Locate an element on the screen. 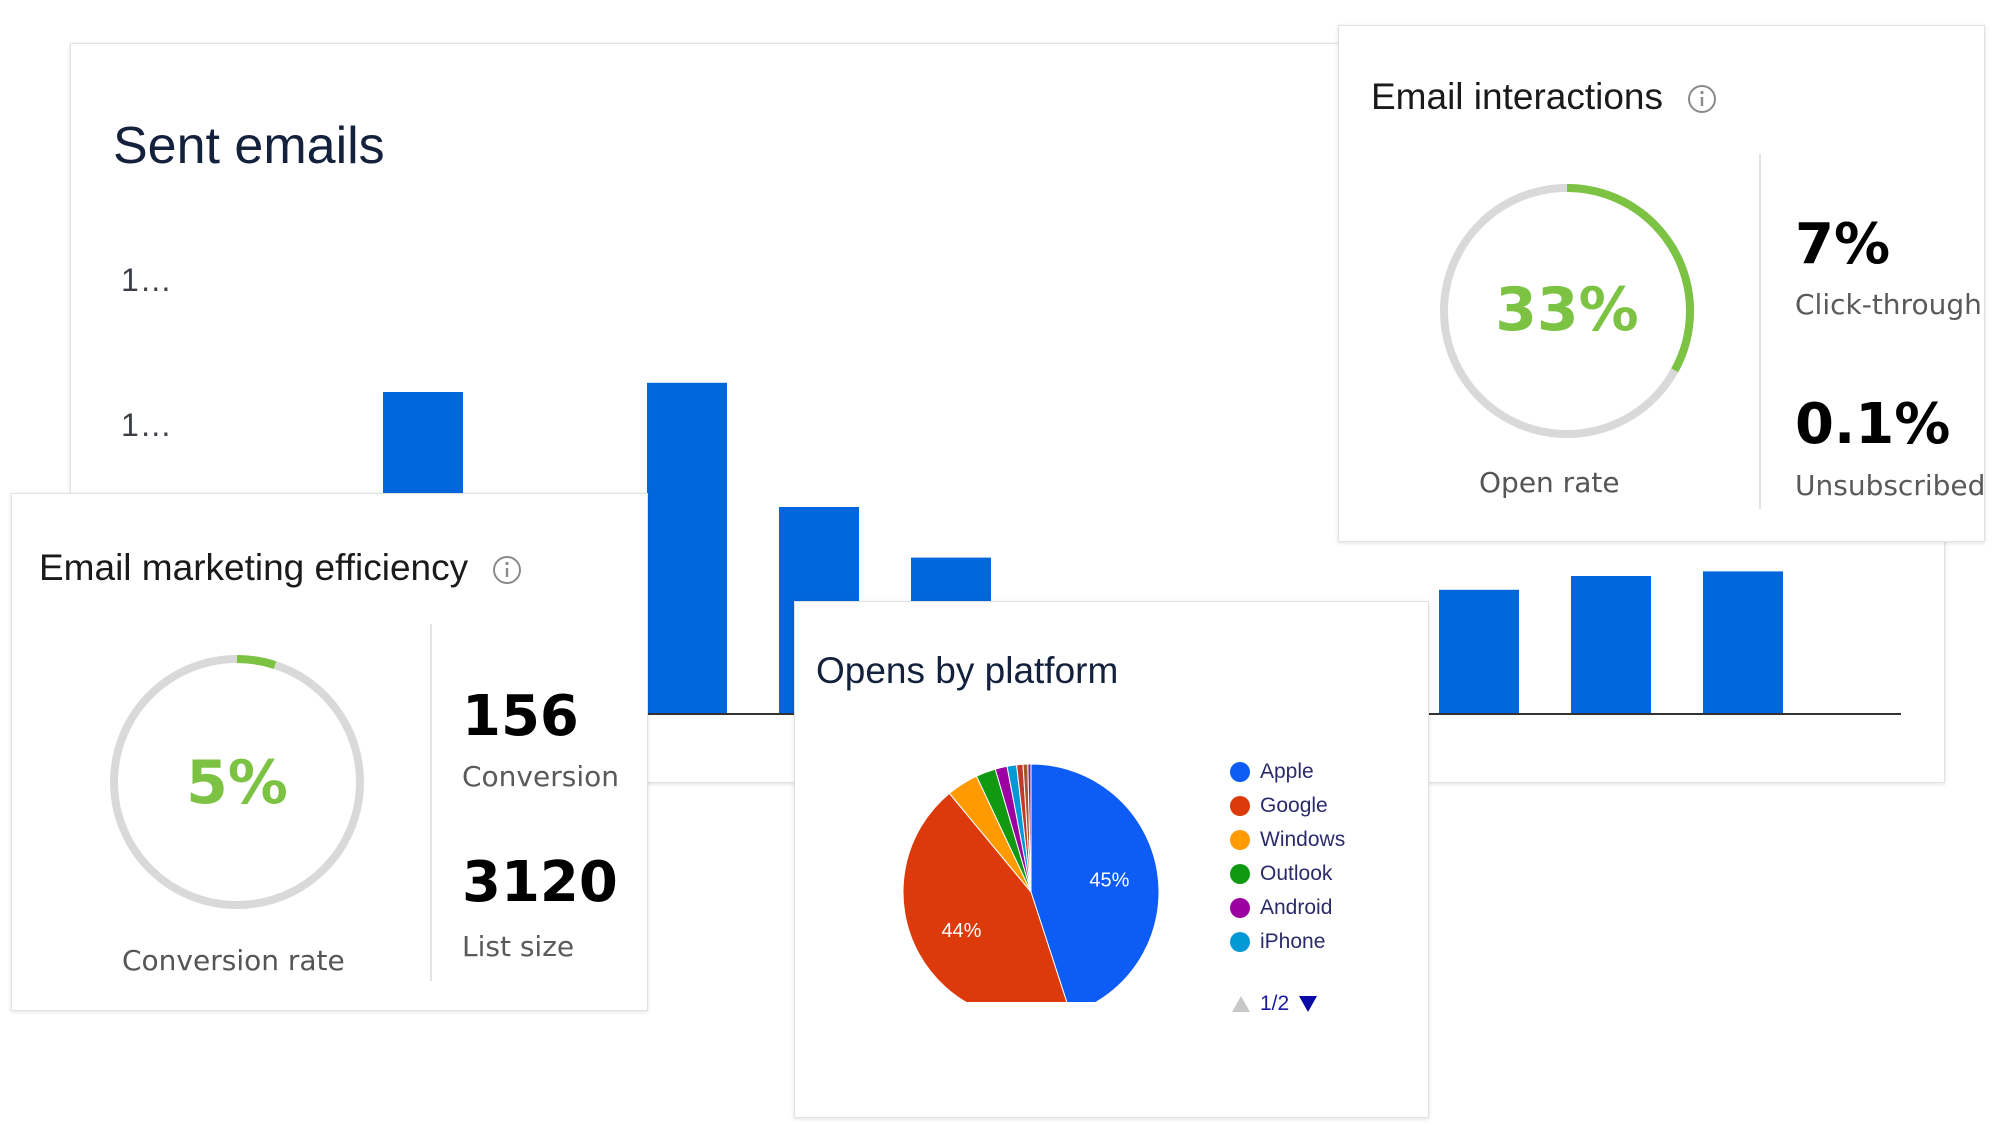 This screenshot has height=1125, width=2000. open-rate-ring: 33% is located at coordinates (1567, 311).